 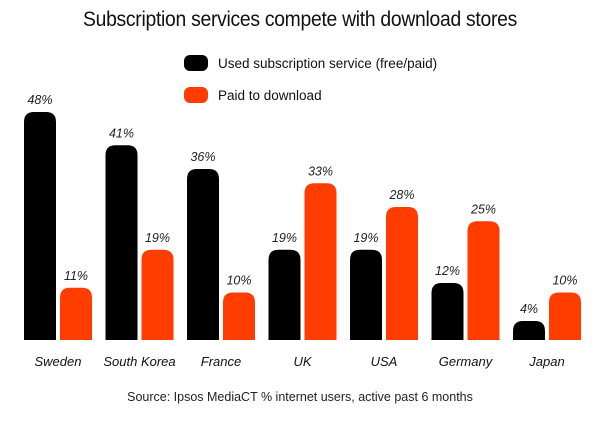 I want to click on legend-swatch-download, so click(x=196, y=95).